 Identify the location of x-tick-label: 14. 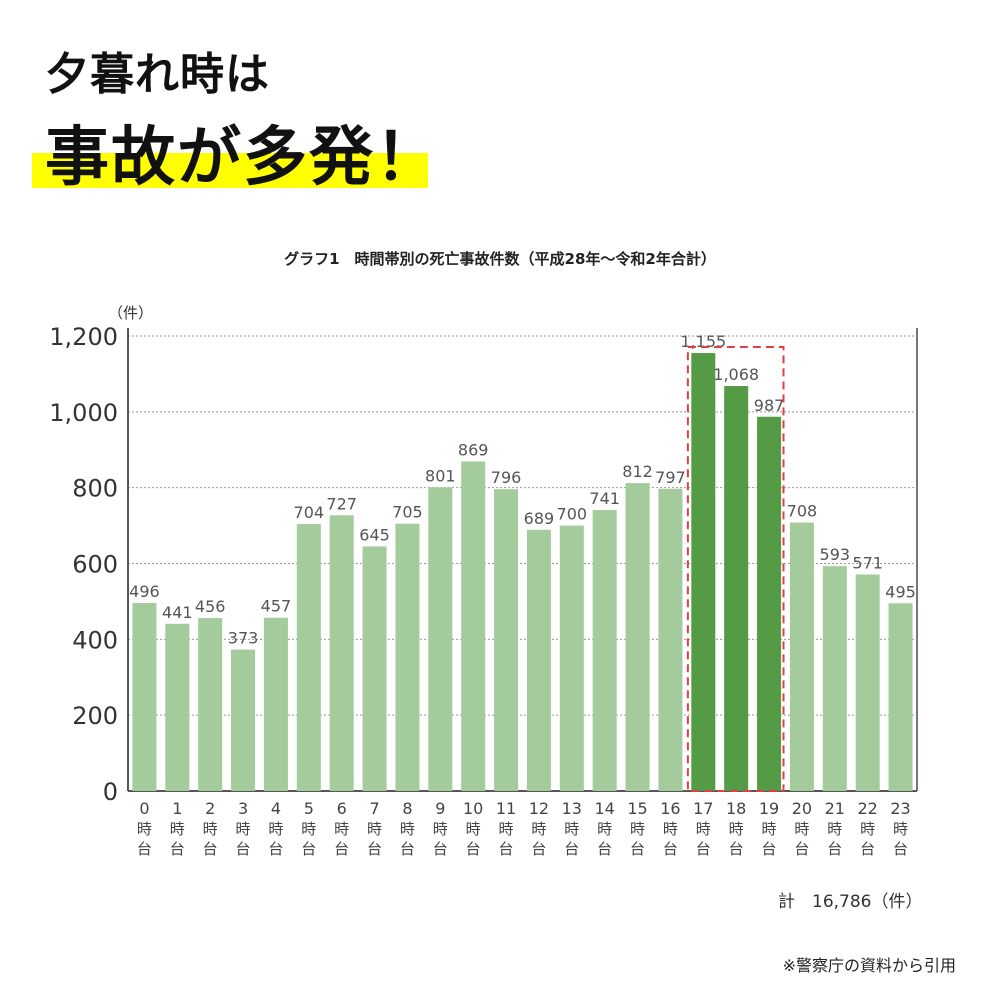
(605, 808).